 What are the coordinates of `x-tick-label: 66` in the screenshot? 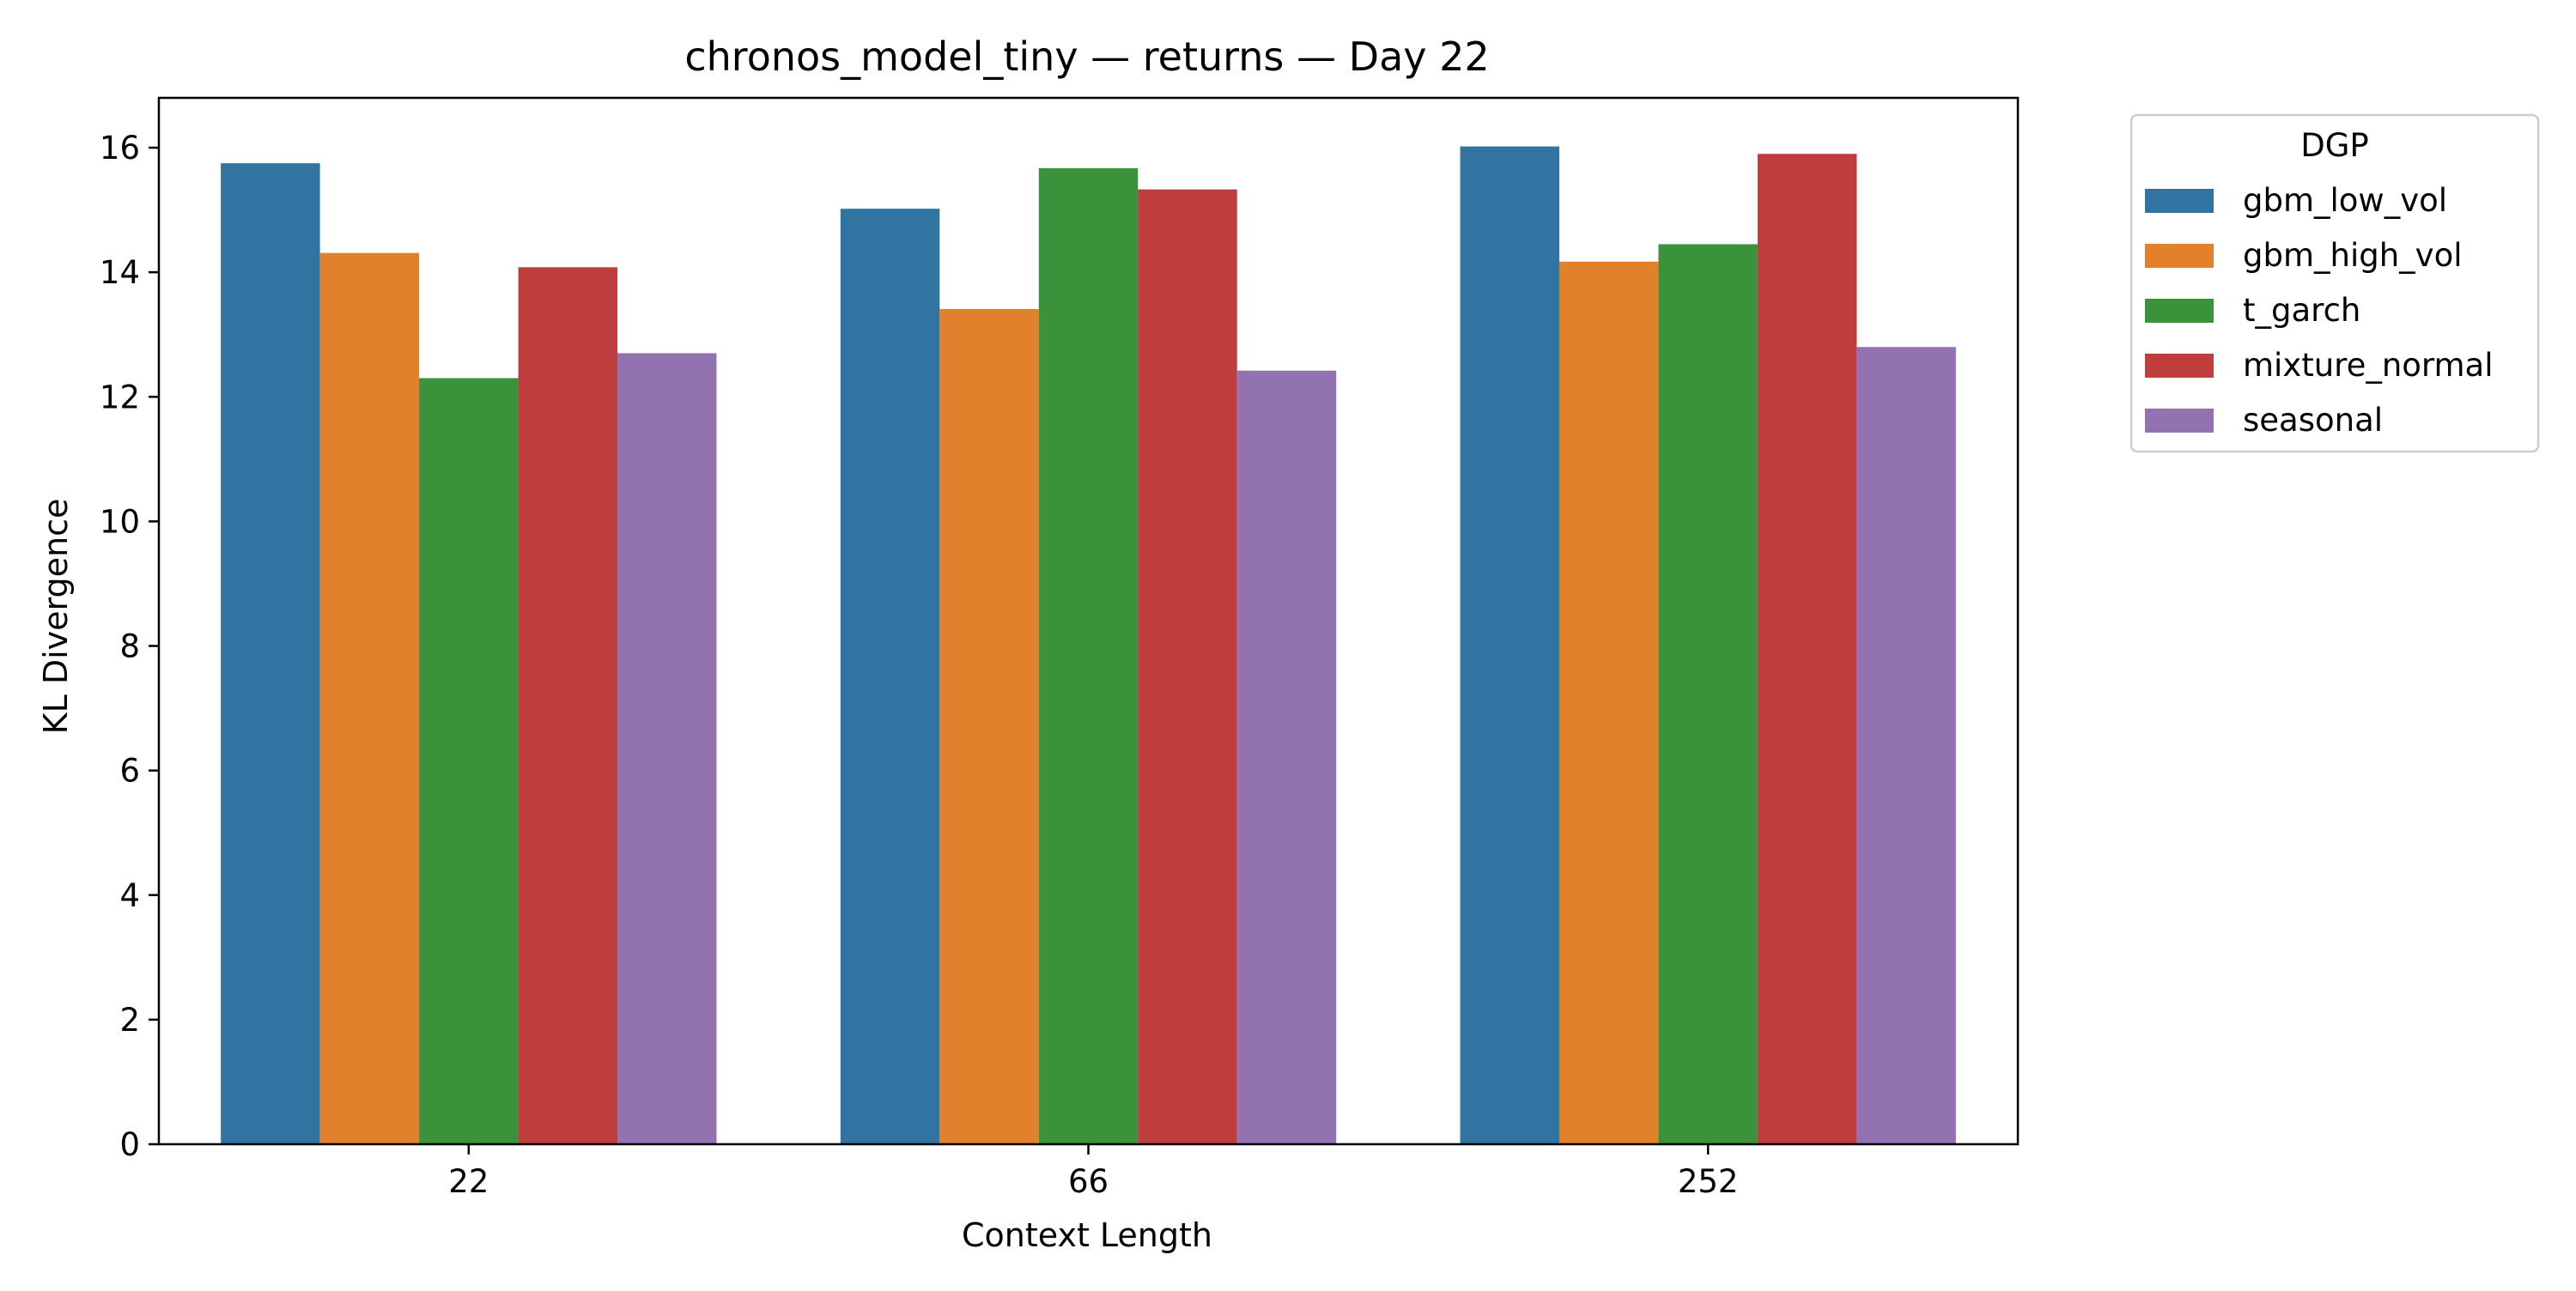 It's located at (1089, 1182).